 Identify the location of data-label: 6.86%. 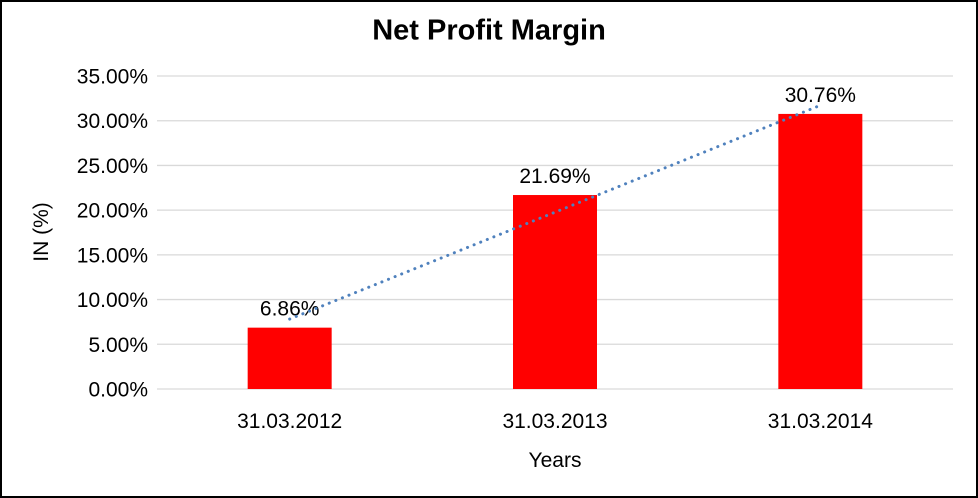
(290, 309).